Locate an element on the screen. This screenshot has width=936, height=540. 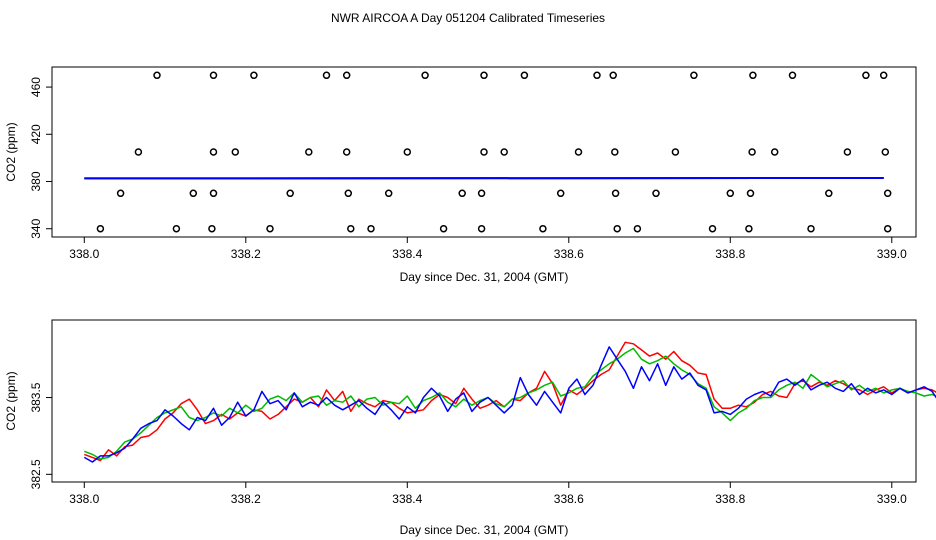
top-xlabel: Day since Dec. 31, 2004 (GMT) is located at coordinates (484, 277).